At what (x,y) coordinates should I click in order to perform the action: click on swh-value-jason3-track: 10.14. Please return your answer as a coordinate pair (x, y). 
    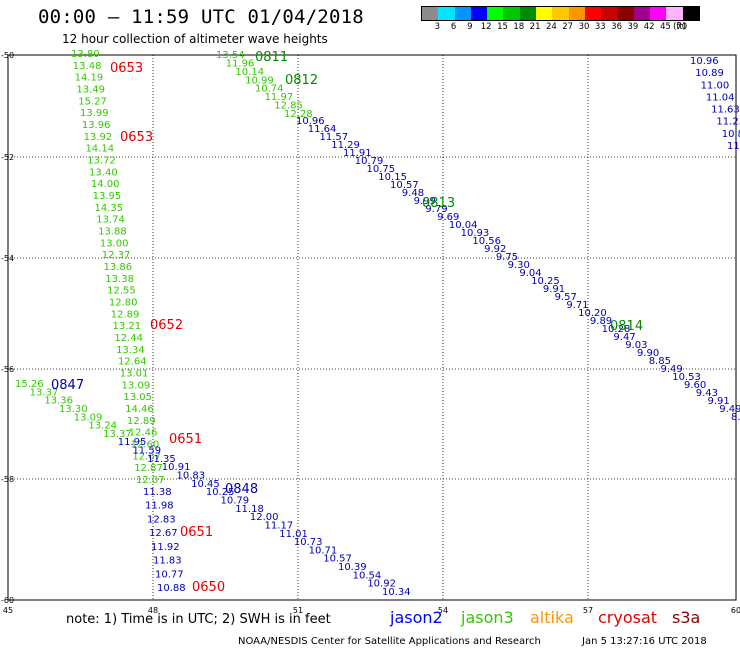
    Looking at the image, I should click on (249, 72).